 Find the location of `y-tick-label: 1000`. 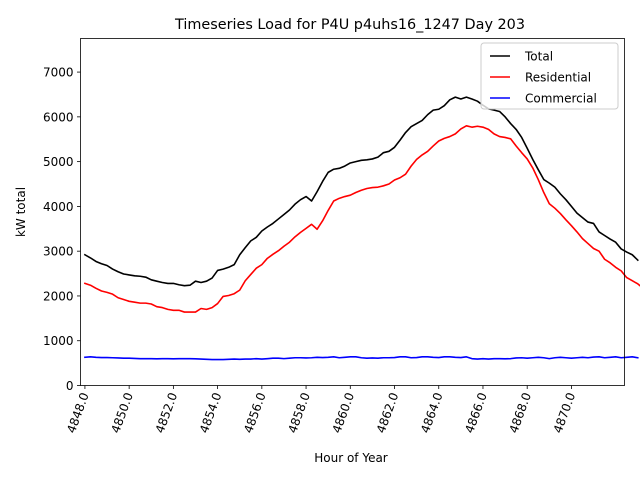

y-tick-label: 1000 is located at coordinates (58, 341).